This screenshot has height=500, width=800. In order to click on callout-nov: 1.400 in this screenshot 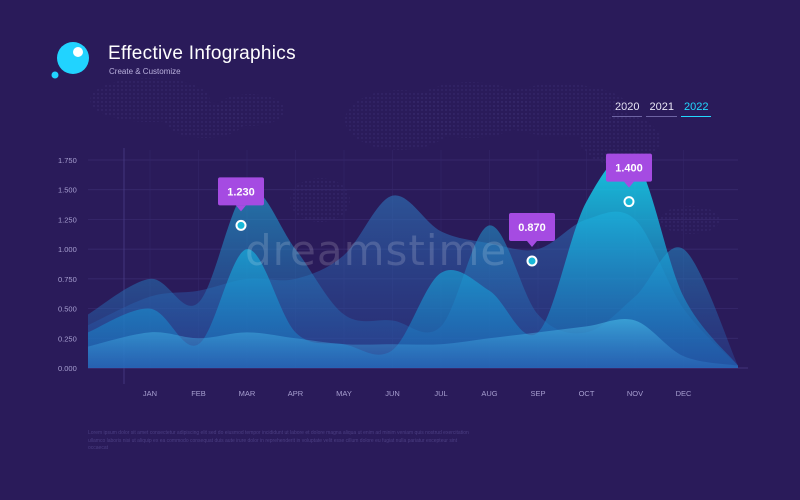, I will do `click(629, 180)`.